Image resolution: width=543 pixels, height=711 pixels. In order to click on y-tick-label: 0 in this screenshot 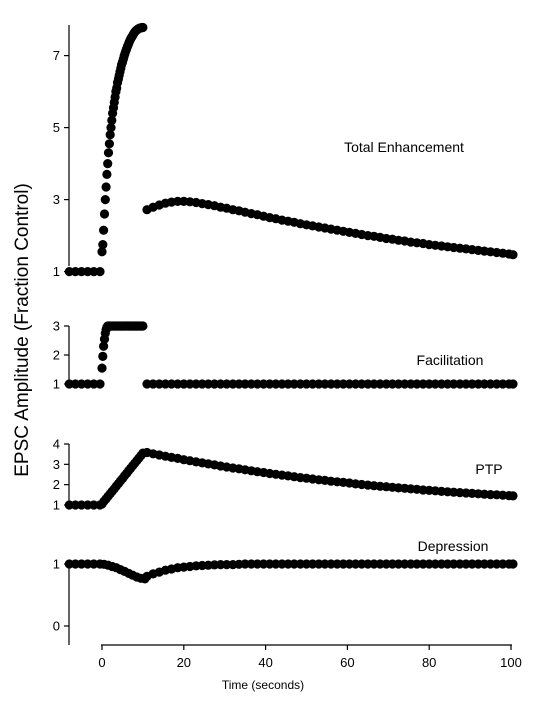, I will do `click(56, 626)`.